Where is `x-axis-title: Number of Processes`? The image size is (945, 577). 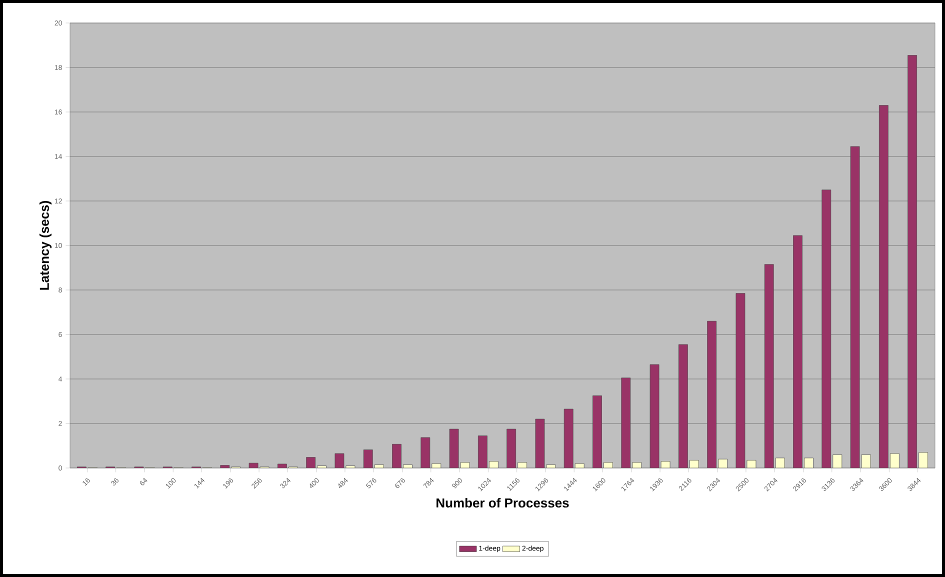
x-axis-title: Number of Processes is located at coordinates (502, 503).